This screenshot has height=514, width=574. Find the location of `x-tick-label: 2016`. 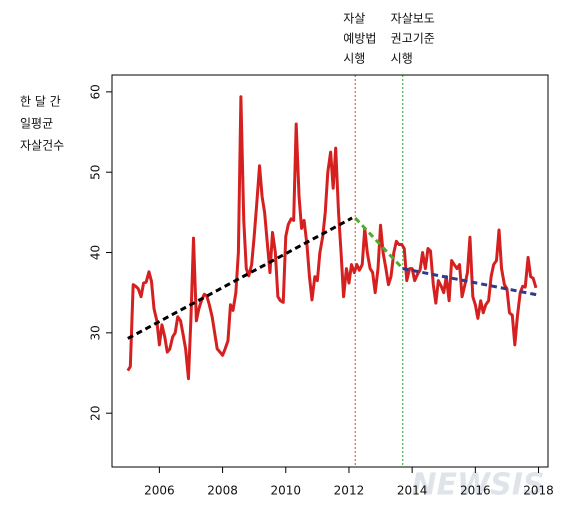

x-tick-label: 2016 is located at coordinates (475, 491).